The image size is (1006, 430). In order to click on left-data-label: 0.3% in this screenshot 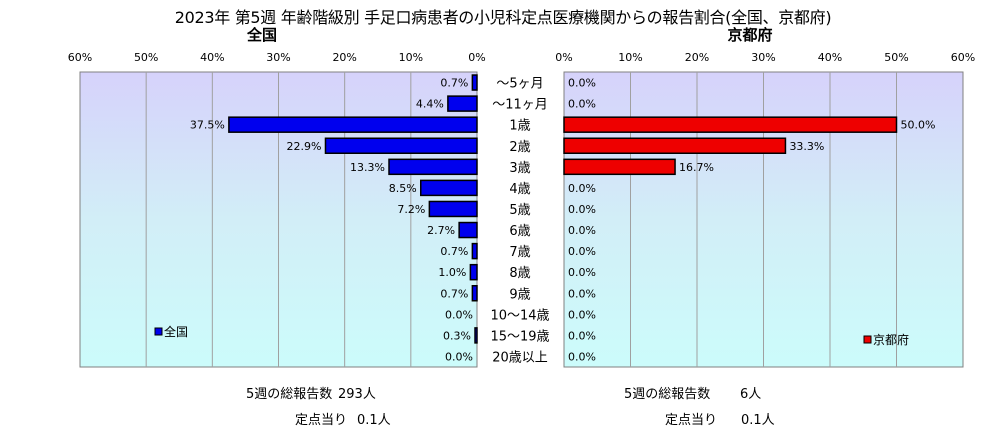, I will do `click(457, 335)`.